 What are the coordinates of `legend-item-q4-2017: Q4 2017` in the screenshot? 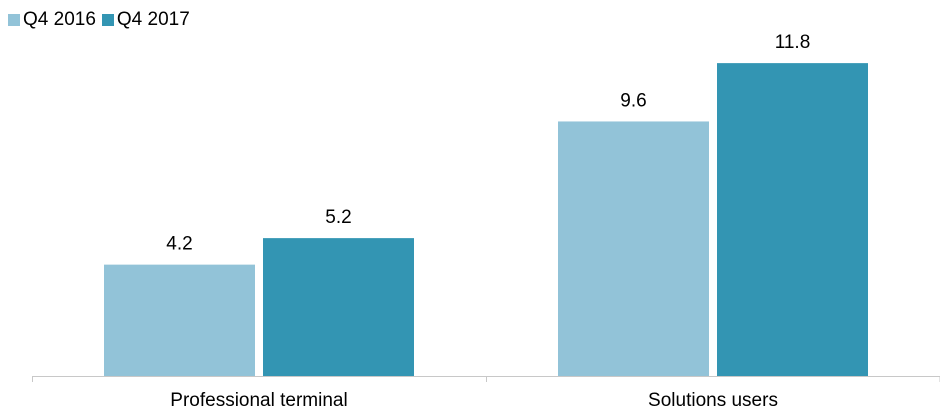 It's located at (145, 20).